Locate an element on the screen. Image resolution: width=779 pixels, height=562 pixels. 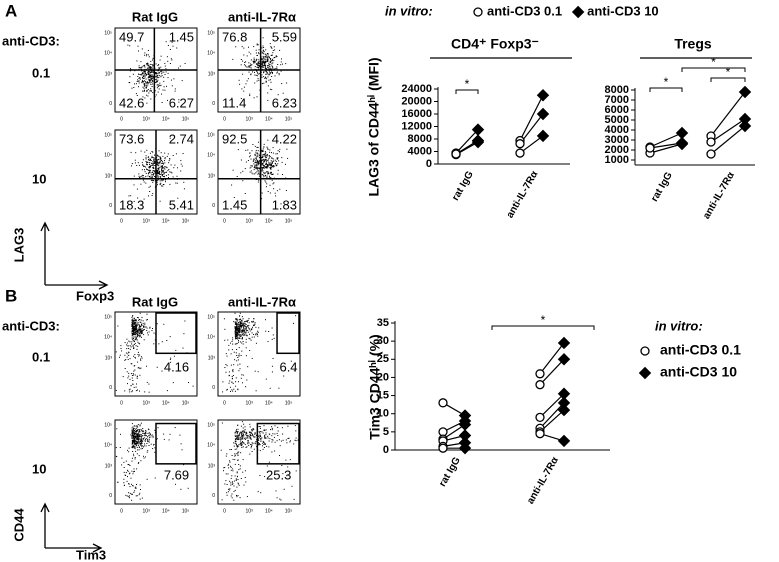
flow-y-tick-label: 10³ is located at coordinates (212, 467).